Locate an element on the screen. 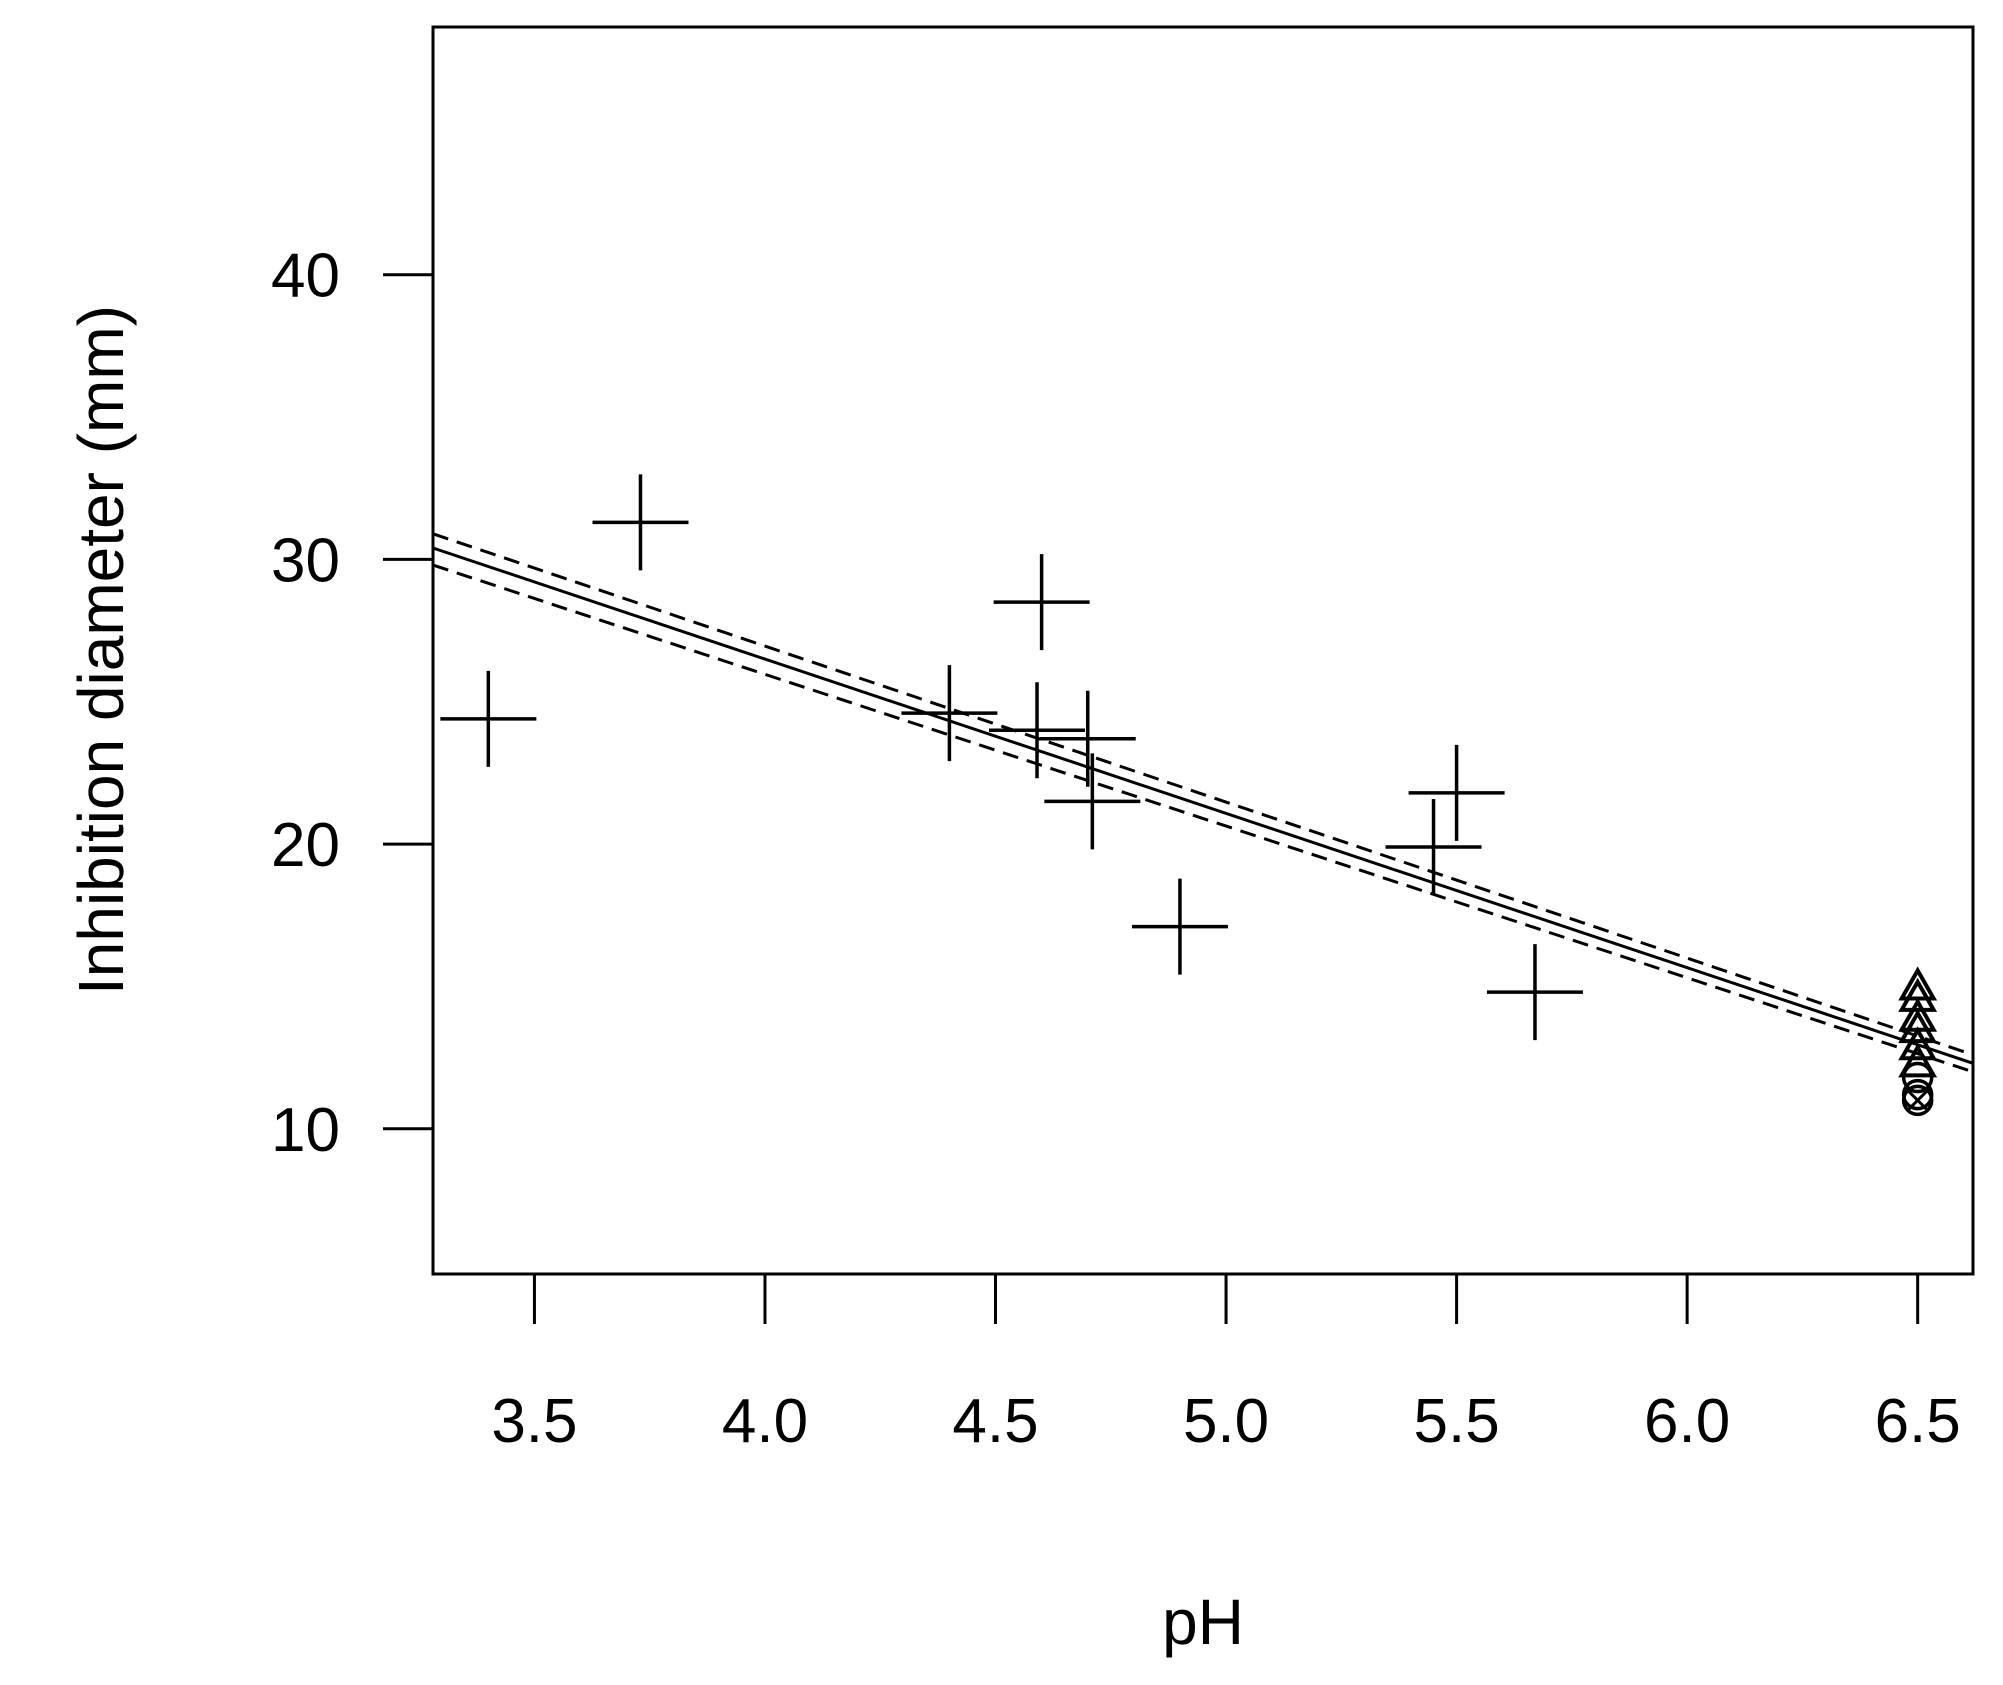 This screenshot has height=1685, width=2003. x-axis-title: pH is located at coordinates (1203, 1622).